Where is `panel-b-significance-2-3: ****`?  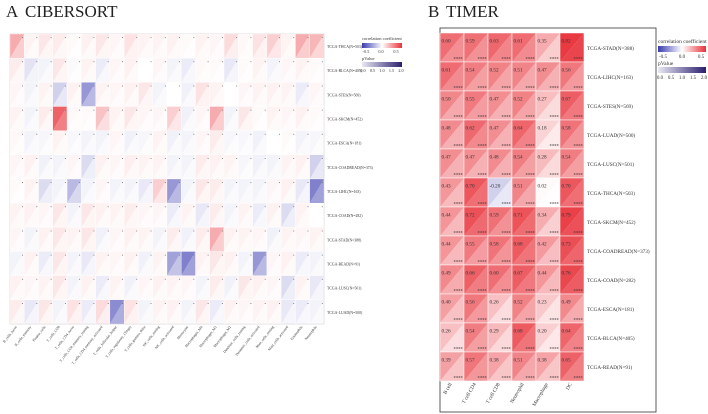 panel-b-significance-2-3: **** is located at coordinates (530, 118).